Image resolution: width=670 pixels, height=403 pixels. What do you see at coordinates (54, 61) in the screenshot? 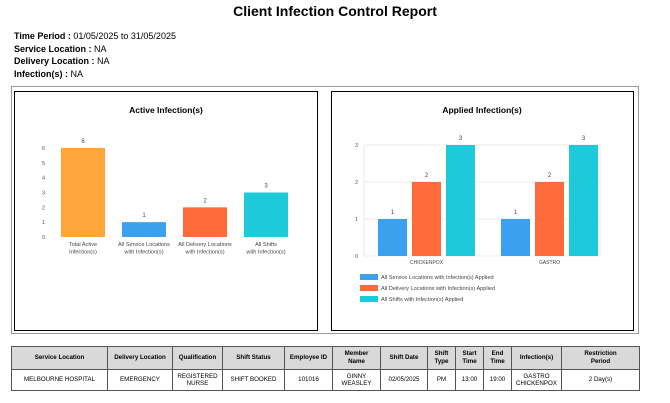
I see `filter-label: Delivery Location :` at bounding box center [54, 61].